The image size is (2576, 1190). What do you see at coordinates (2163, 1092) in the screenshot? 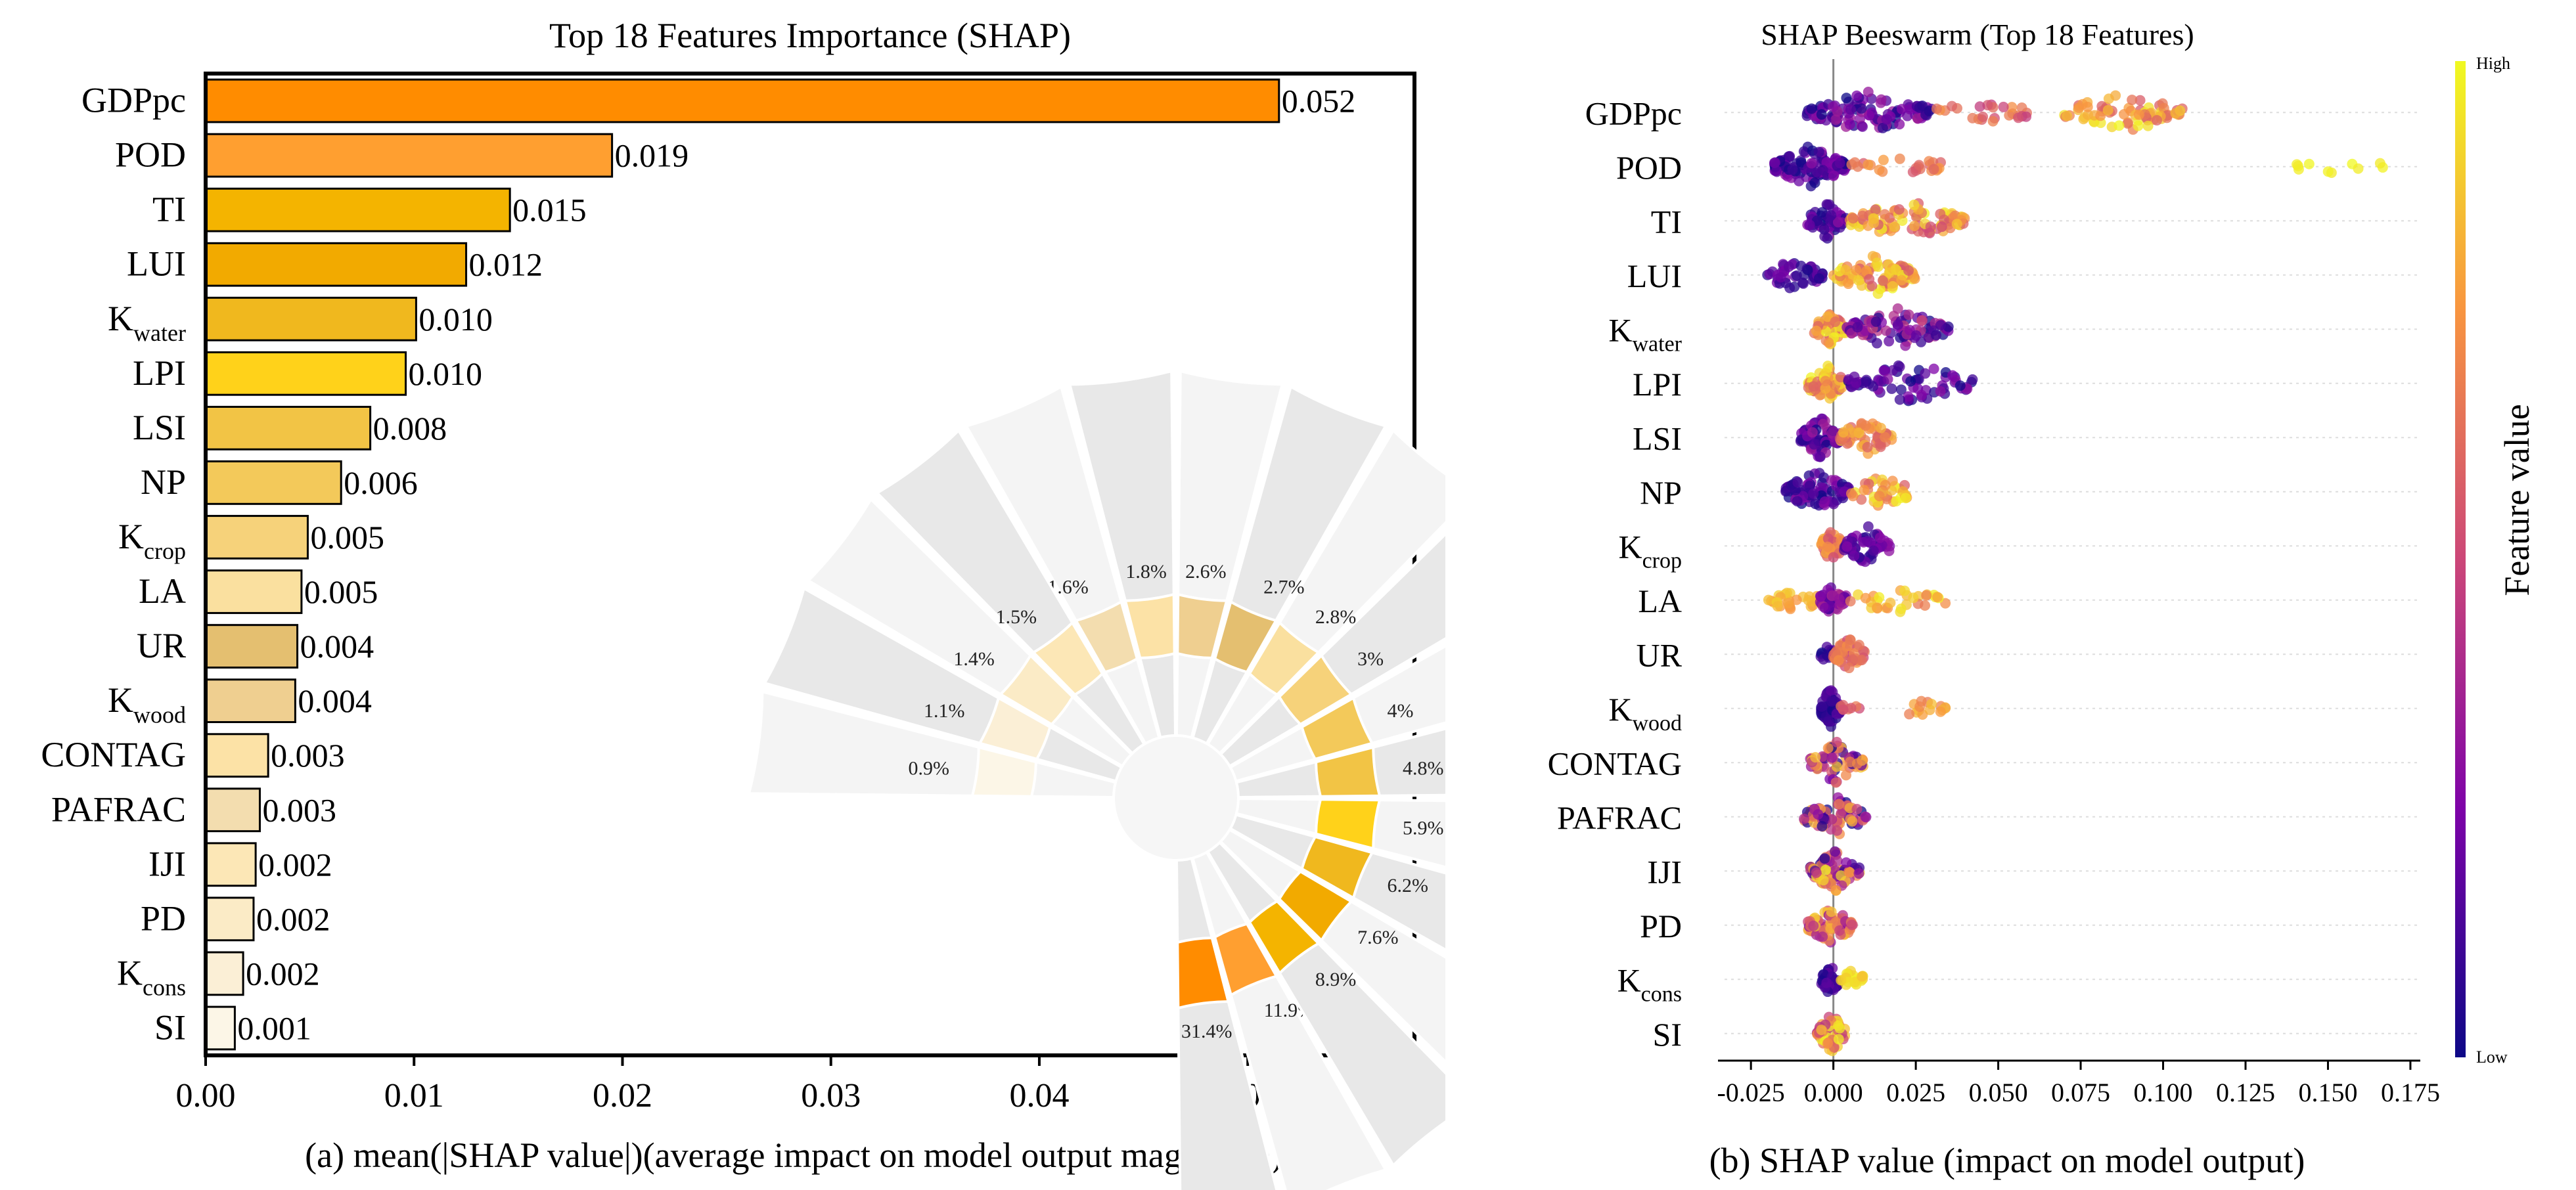
I see `x-tick-label-0.100: 0.100` at bounding box center [2163, 1092].